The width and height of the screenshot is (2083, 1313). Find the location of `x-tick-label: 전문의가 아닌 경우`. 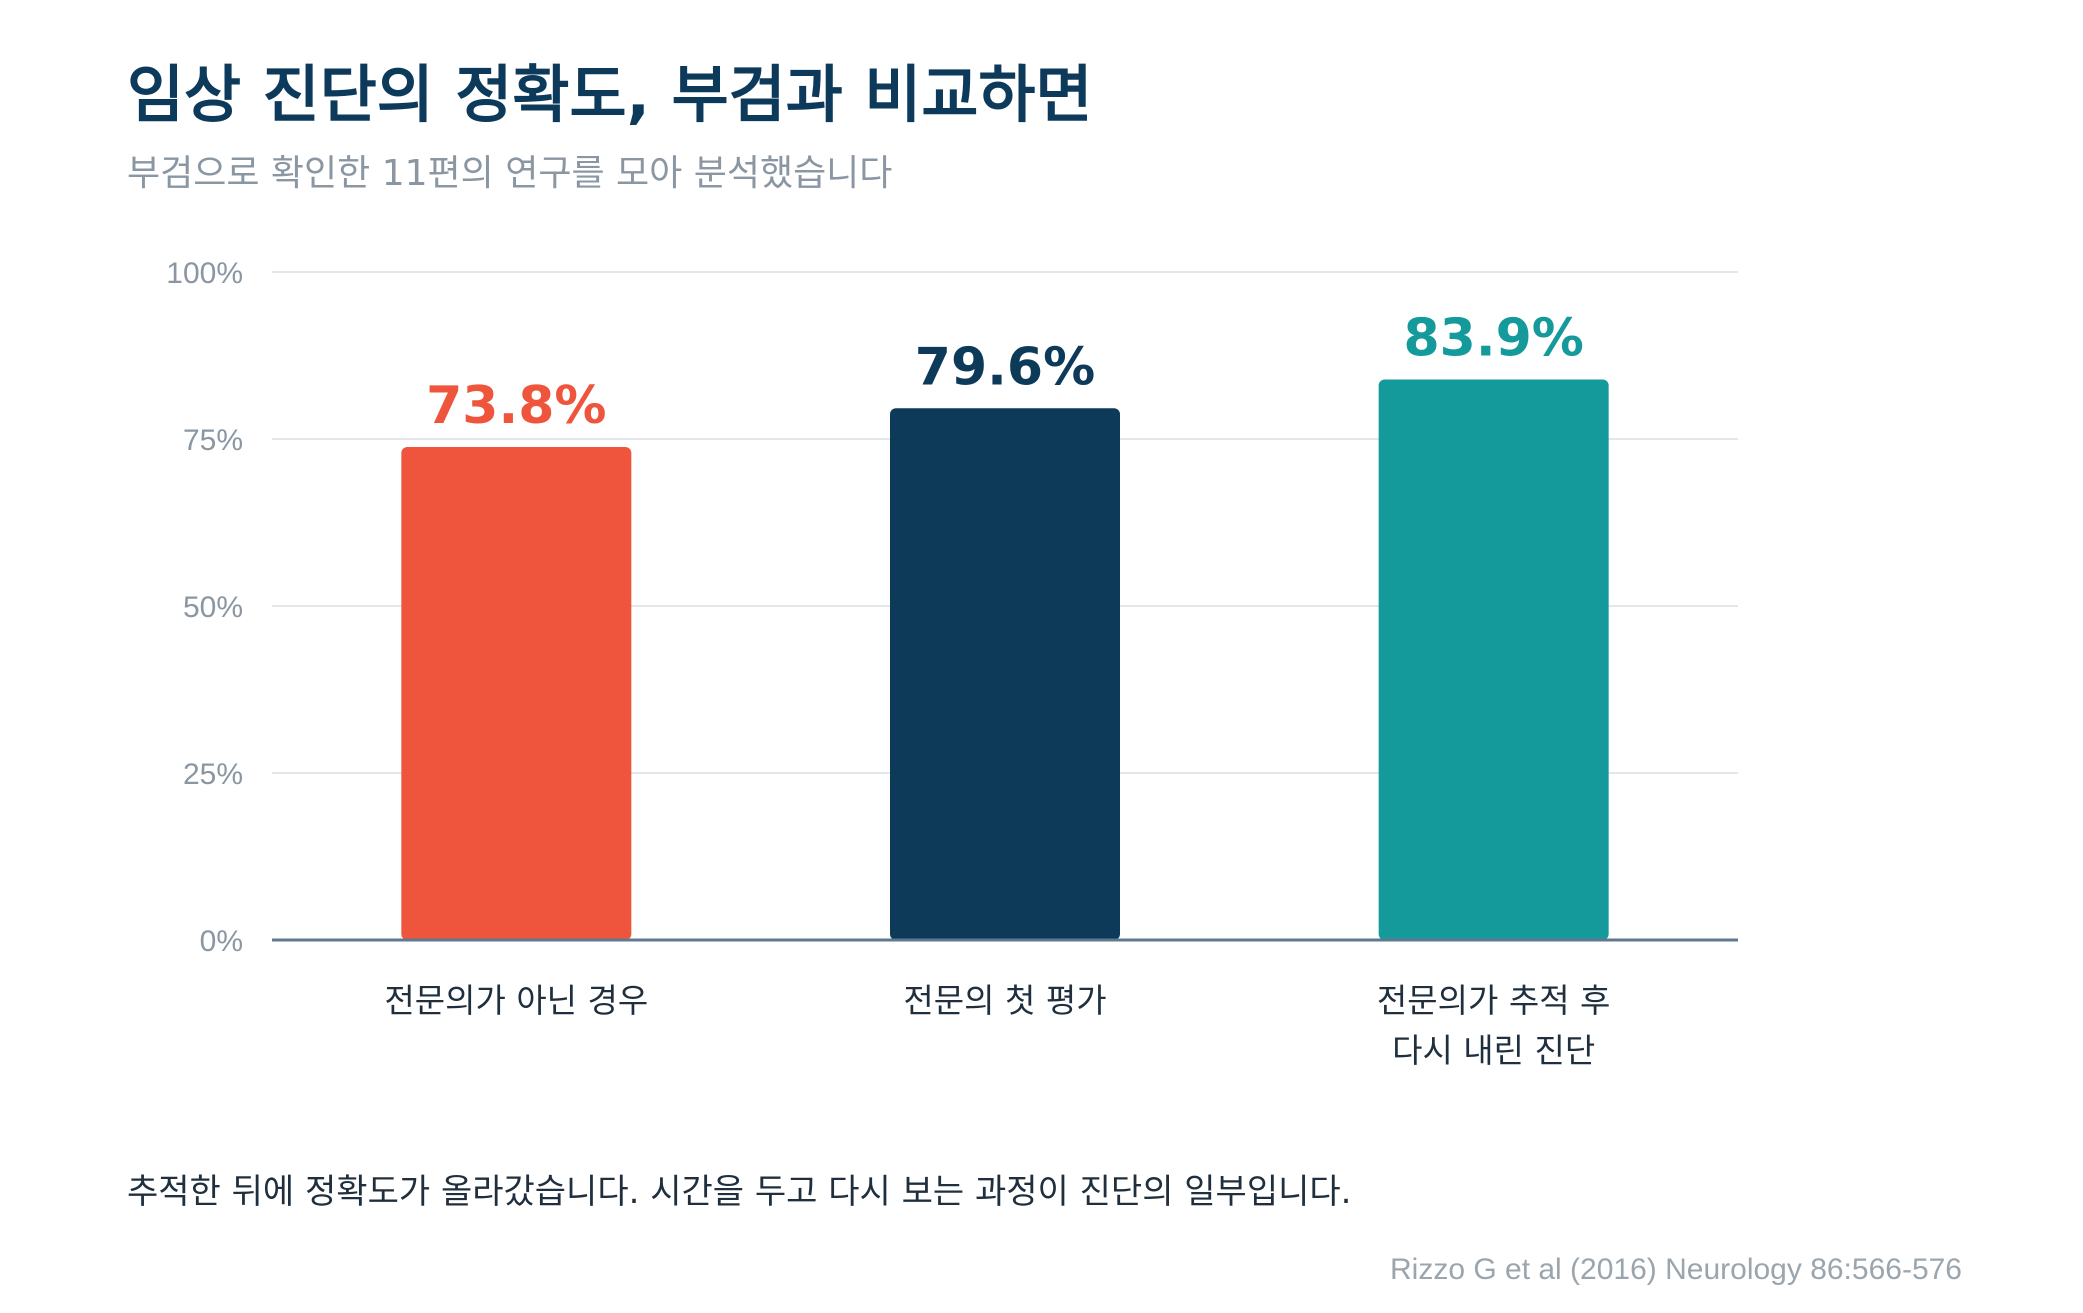

x-tick-label: 전문의가 아닌 경우 is located at coordinates (516, 1000).